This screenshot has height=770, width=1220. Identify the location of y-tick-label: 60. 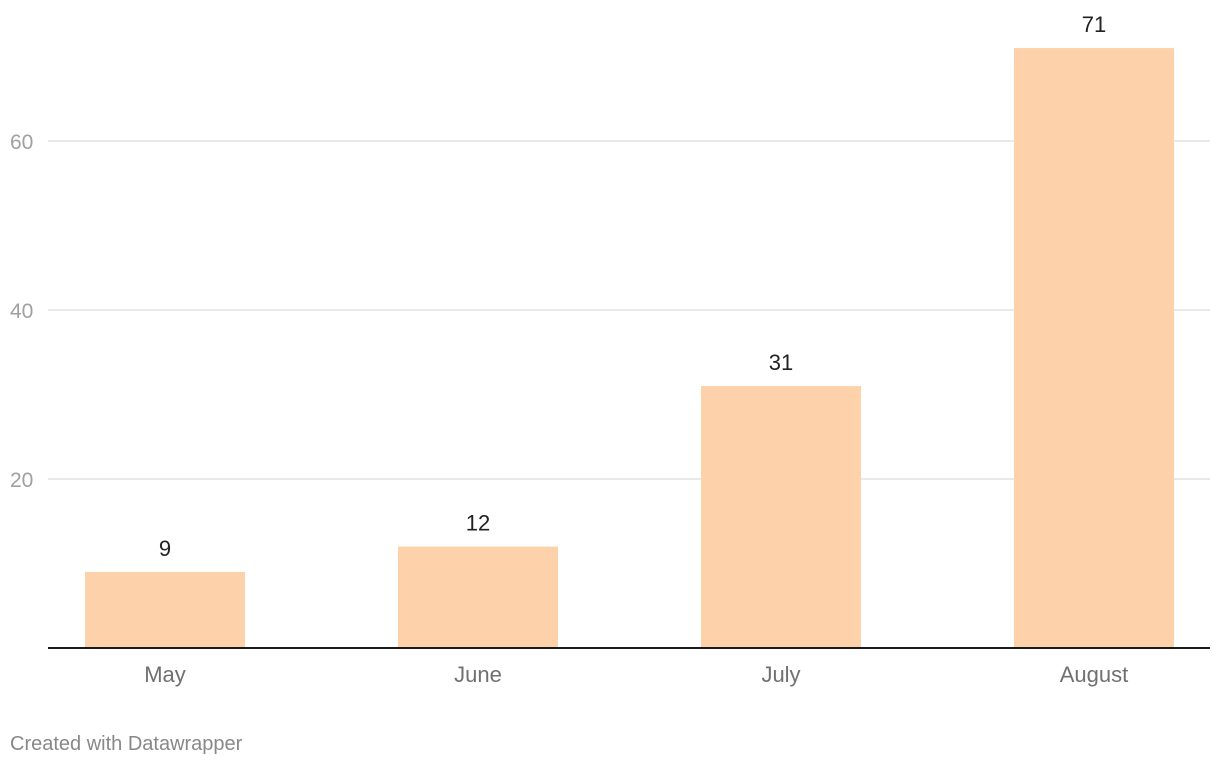
(21, 142).